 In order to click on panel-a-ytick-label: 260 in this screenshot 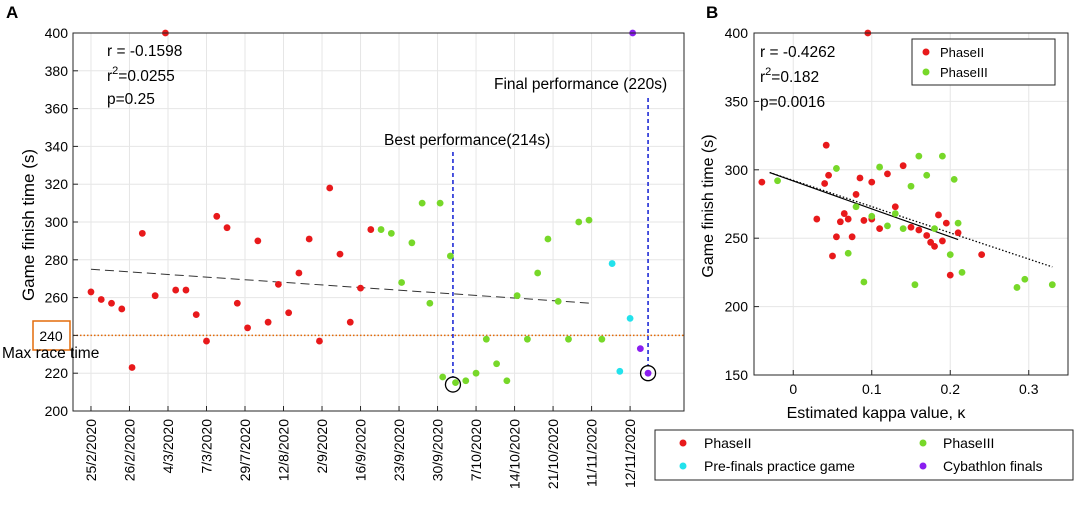, I will do `click(57, 298)`.